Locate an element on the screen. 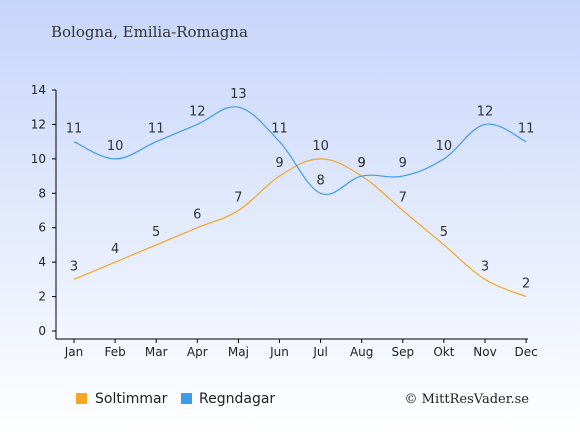 The image size is (580, 435). legend: Soltimmar Regndagar is located at coordinates (175, 399).